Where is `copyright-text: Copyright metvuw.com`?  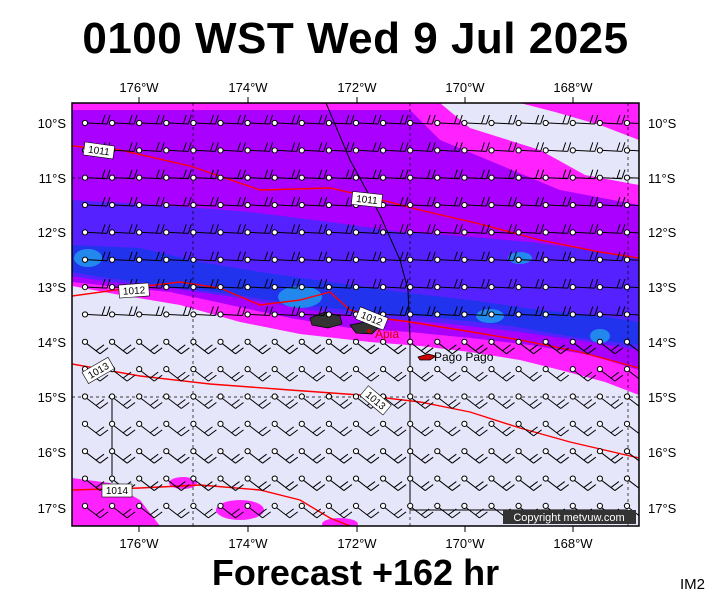
copyright-text: Copyright metvuw.com is located at coordinates (568, 518).